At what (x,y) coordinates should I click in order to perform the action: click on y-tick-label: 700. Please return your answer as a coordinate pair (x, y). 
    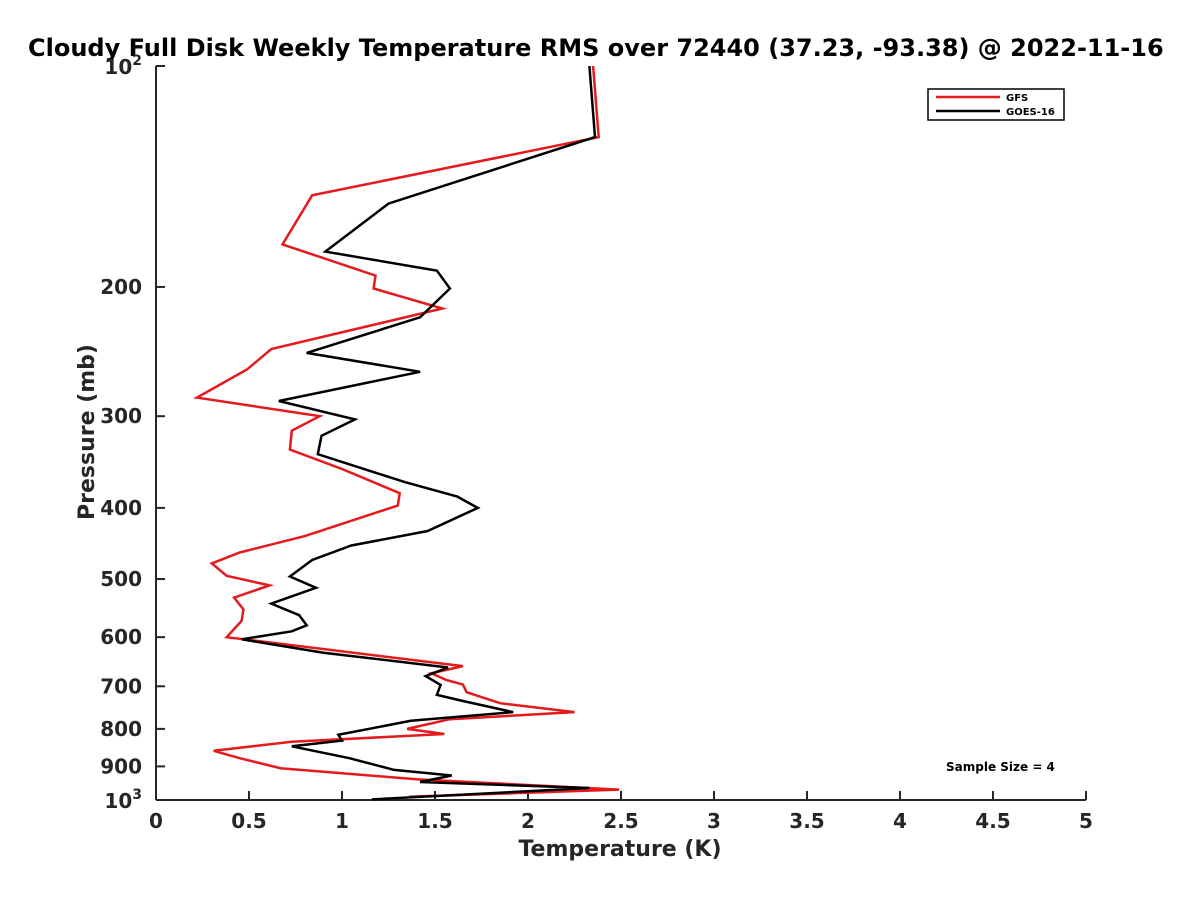
    Looking at the image, I should click on (121, 686).